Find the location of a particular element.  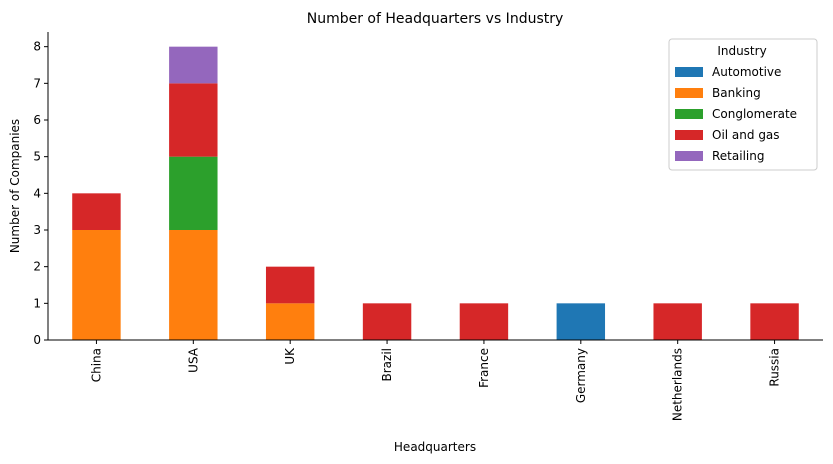

legend-label-banking: Banking is located at coordinates (736, 93).